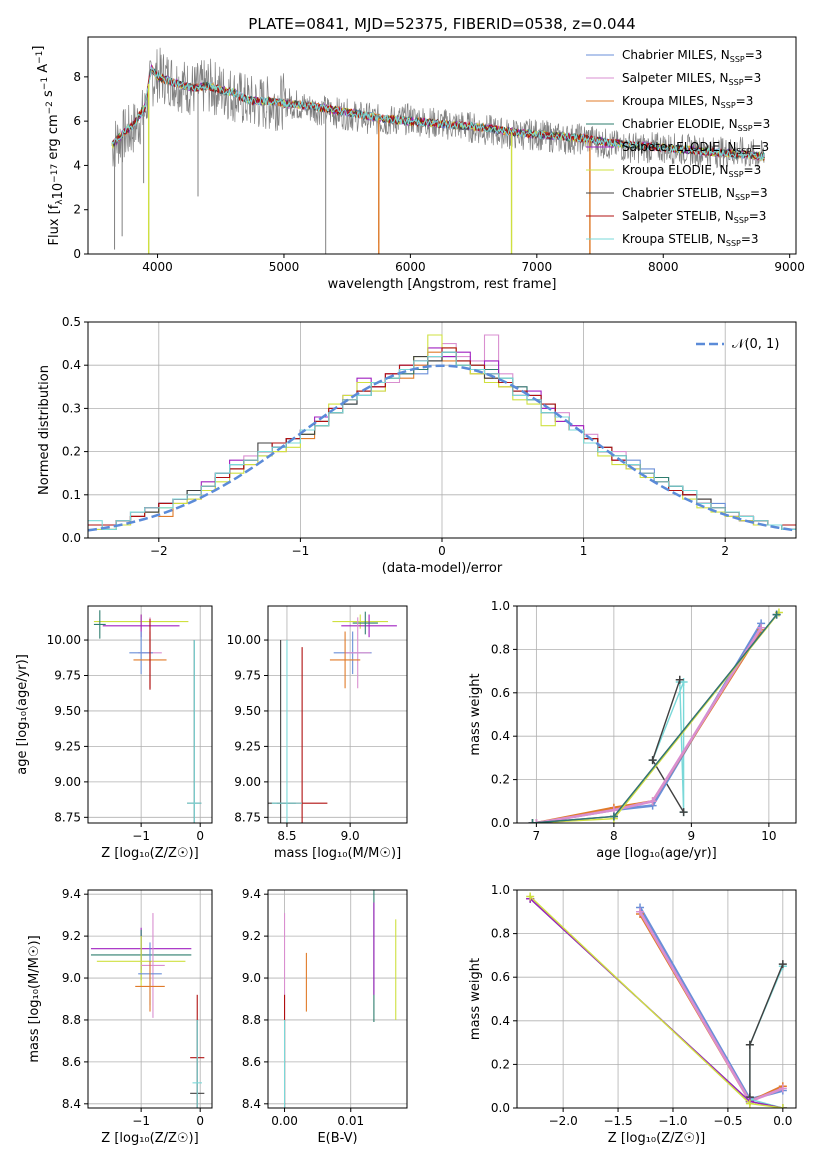 The width and height of the screenshot is (819, 1170). I want to click on y-tick-label: 9.50, so click(67, 711).